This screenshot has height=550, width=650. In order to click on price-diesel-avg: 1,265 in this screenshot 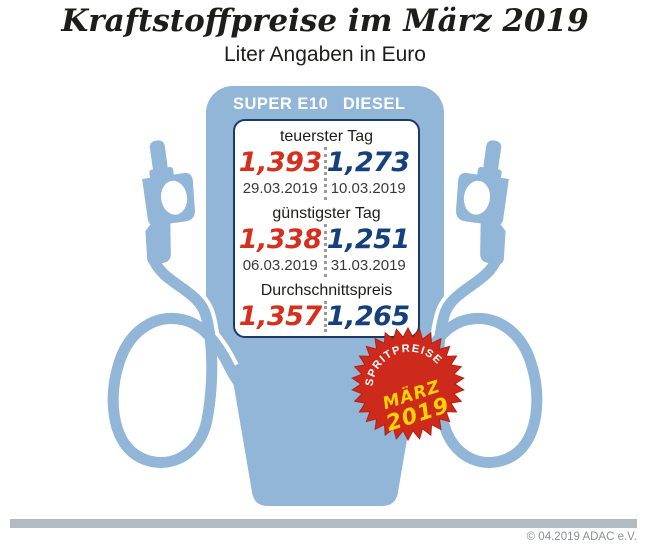, I will do `click(368, 316)`.